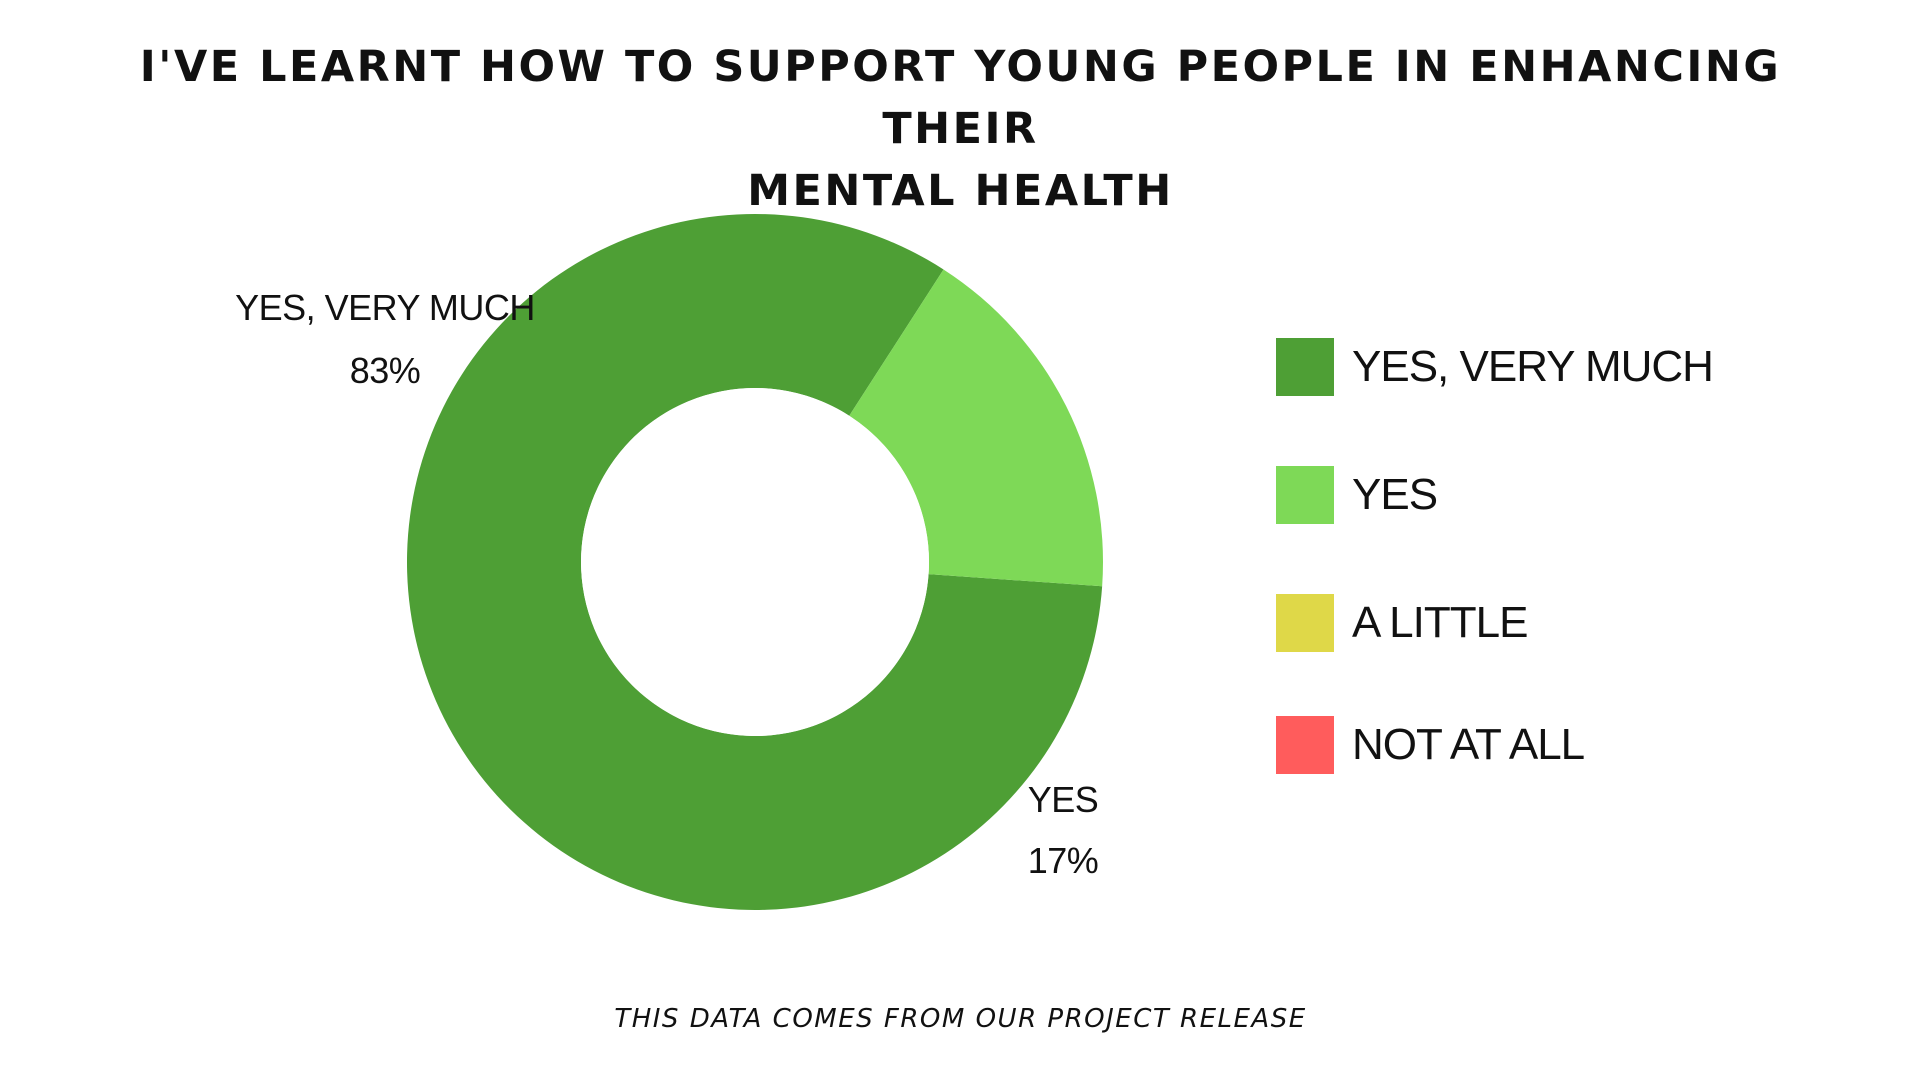 The width and height of the screenshot is (1921, 1069). Describe the element at coordinates (976, 428) in the screenshot. I see `donut-slice-yes` at that location.